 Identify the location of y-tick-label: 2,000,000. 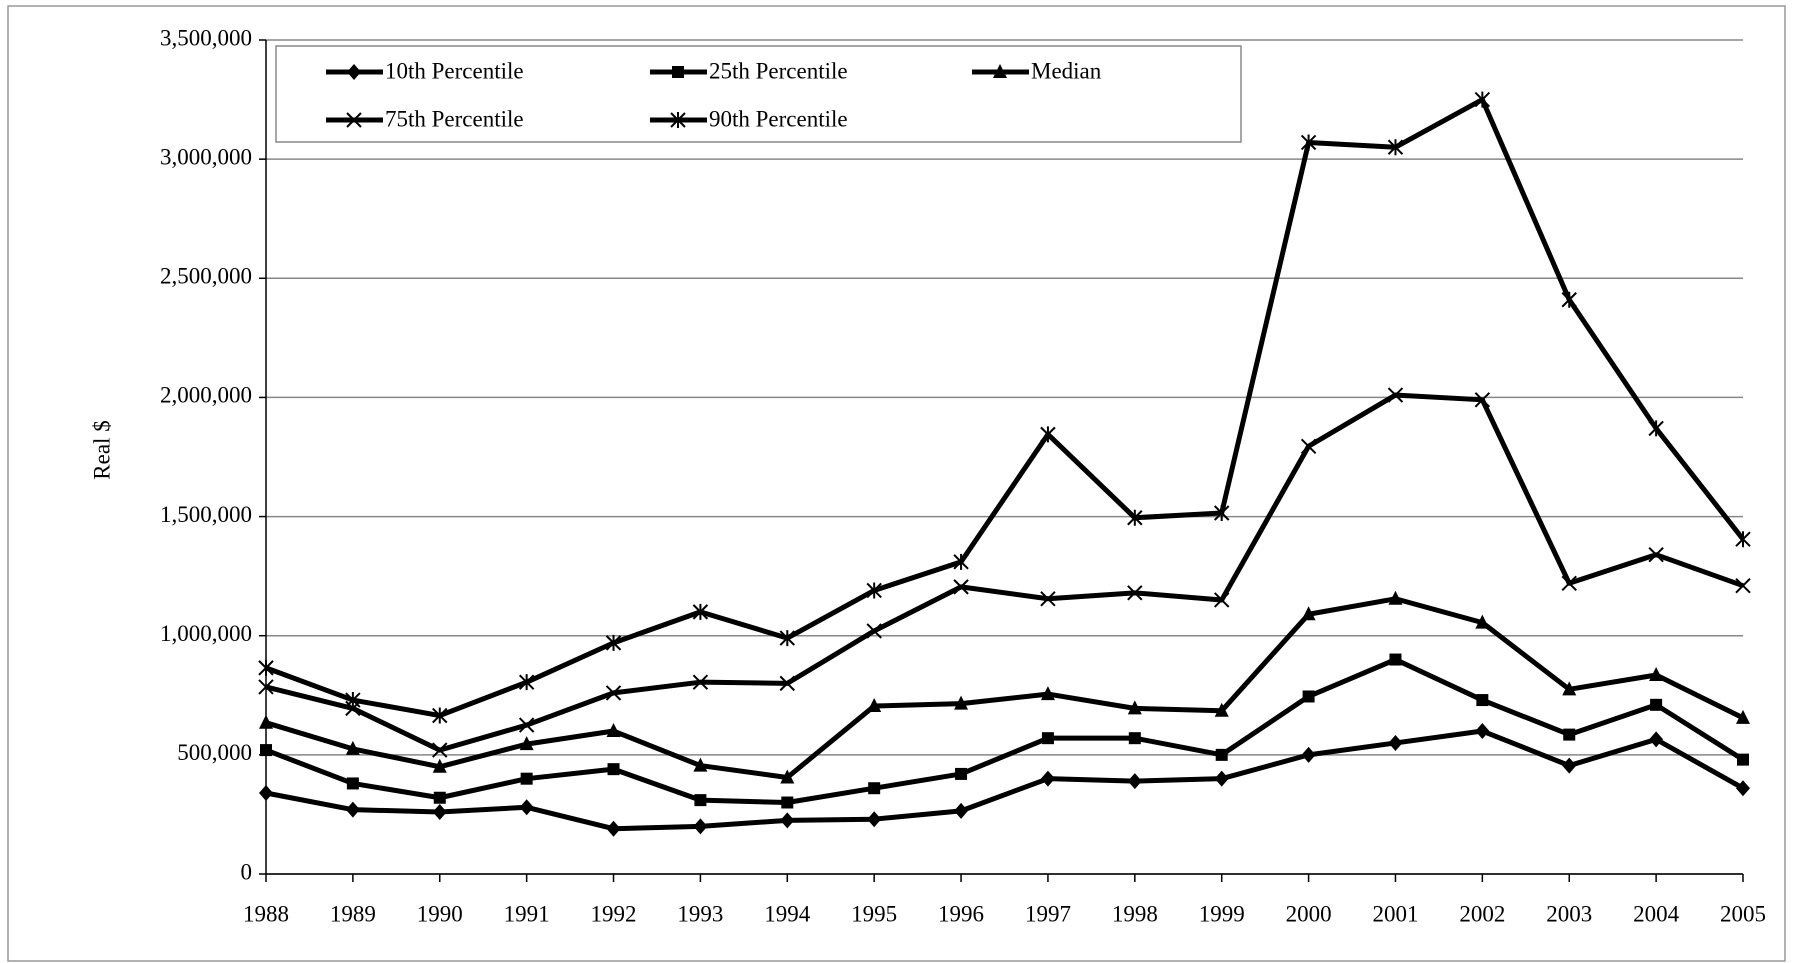
(206, 395).